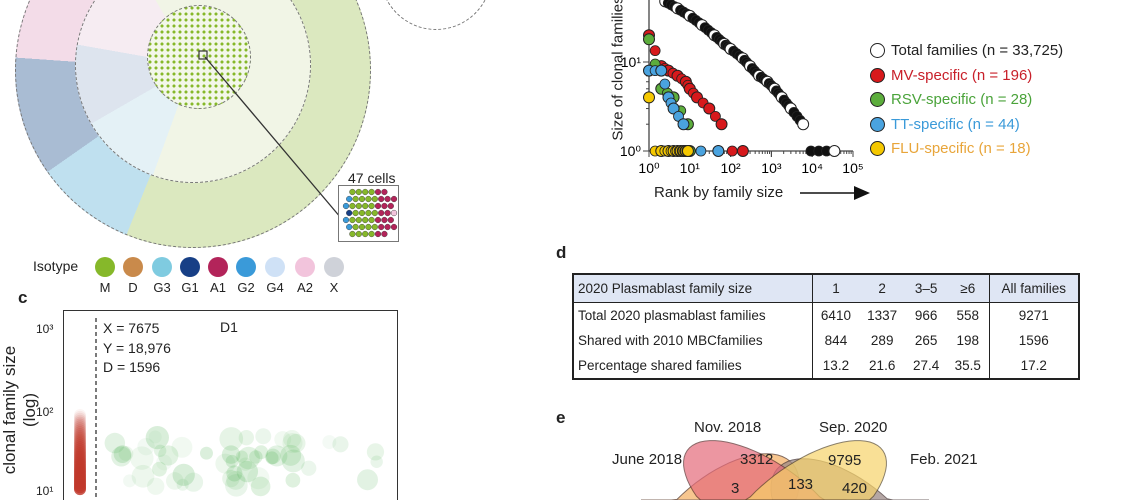  What do you see at coordinates (745, 100) in the screenshot?
I see `rank-plot: 10⁰ 10¹ 10² 10³ 10⁴ 10⁵ 10⁰ 10¹` at bounding box center [745, 100].